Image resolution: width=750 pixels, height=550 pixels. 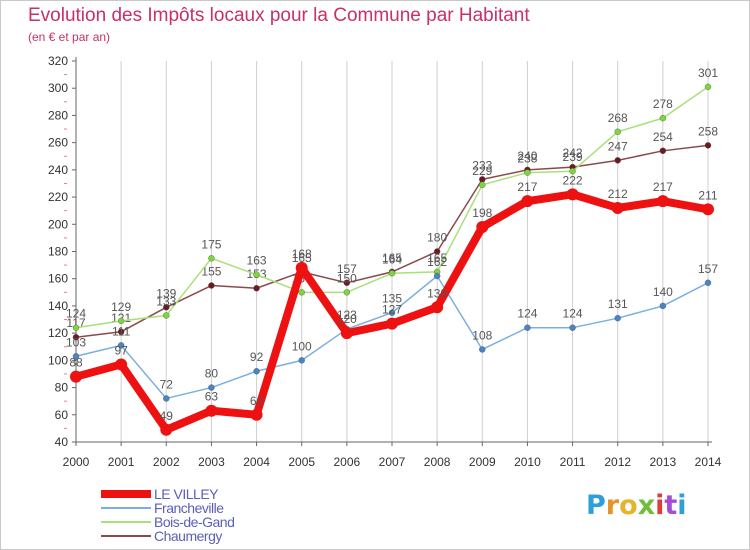 What do you see at coordinates (166, 301) in the screenshot?
I see `data-label: 133` at bounding box center [166, 301].